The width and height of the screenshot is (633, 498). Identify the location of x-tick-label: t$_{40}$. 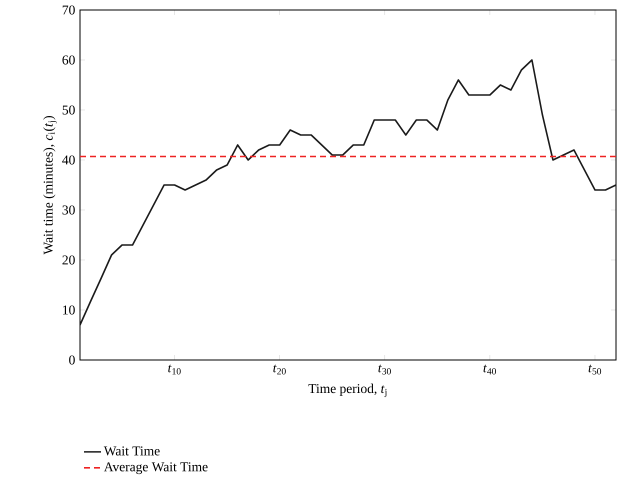
(490, 369).